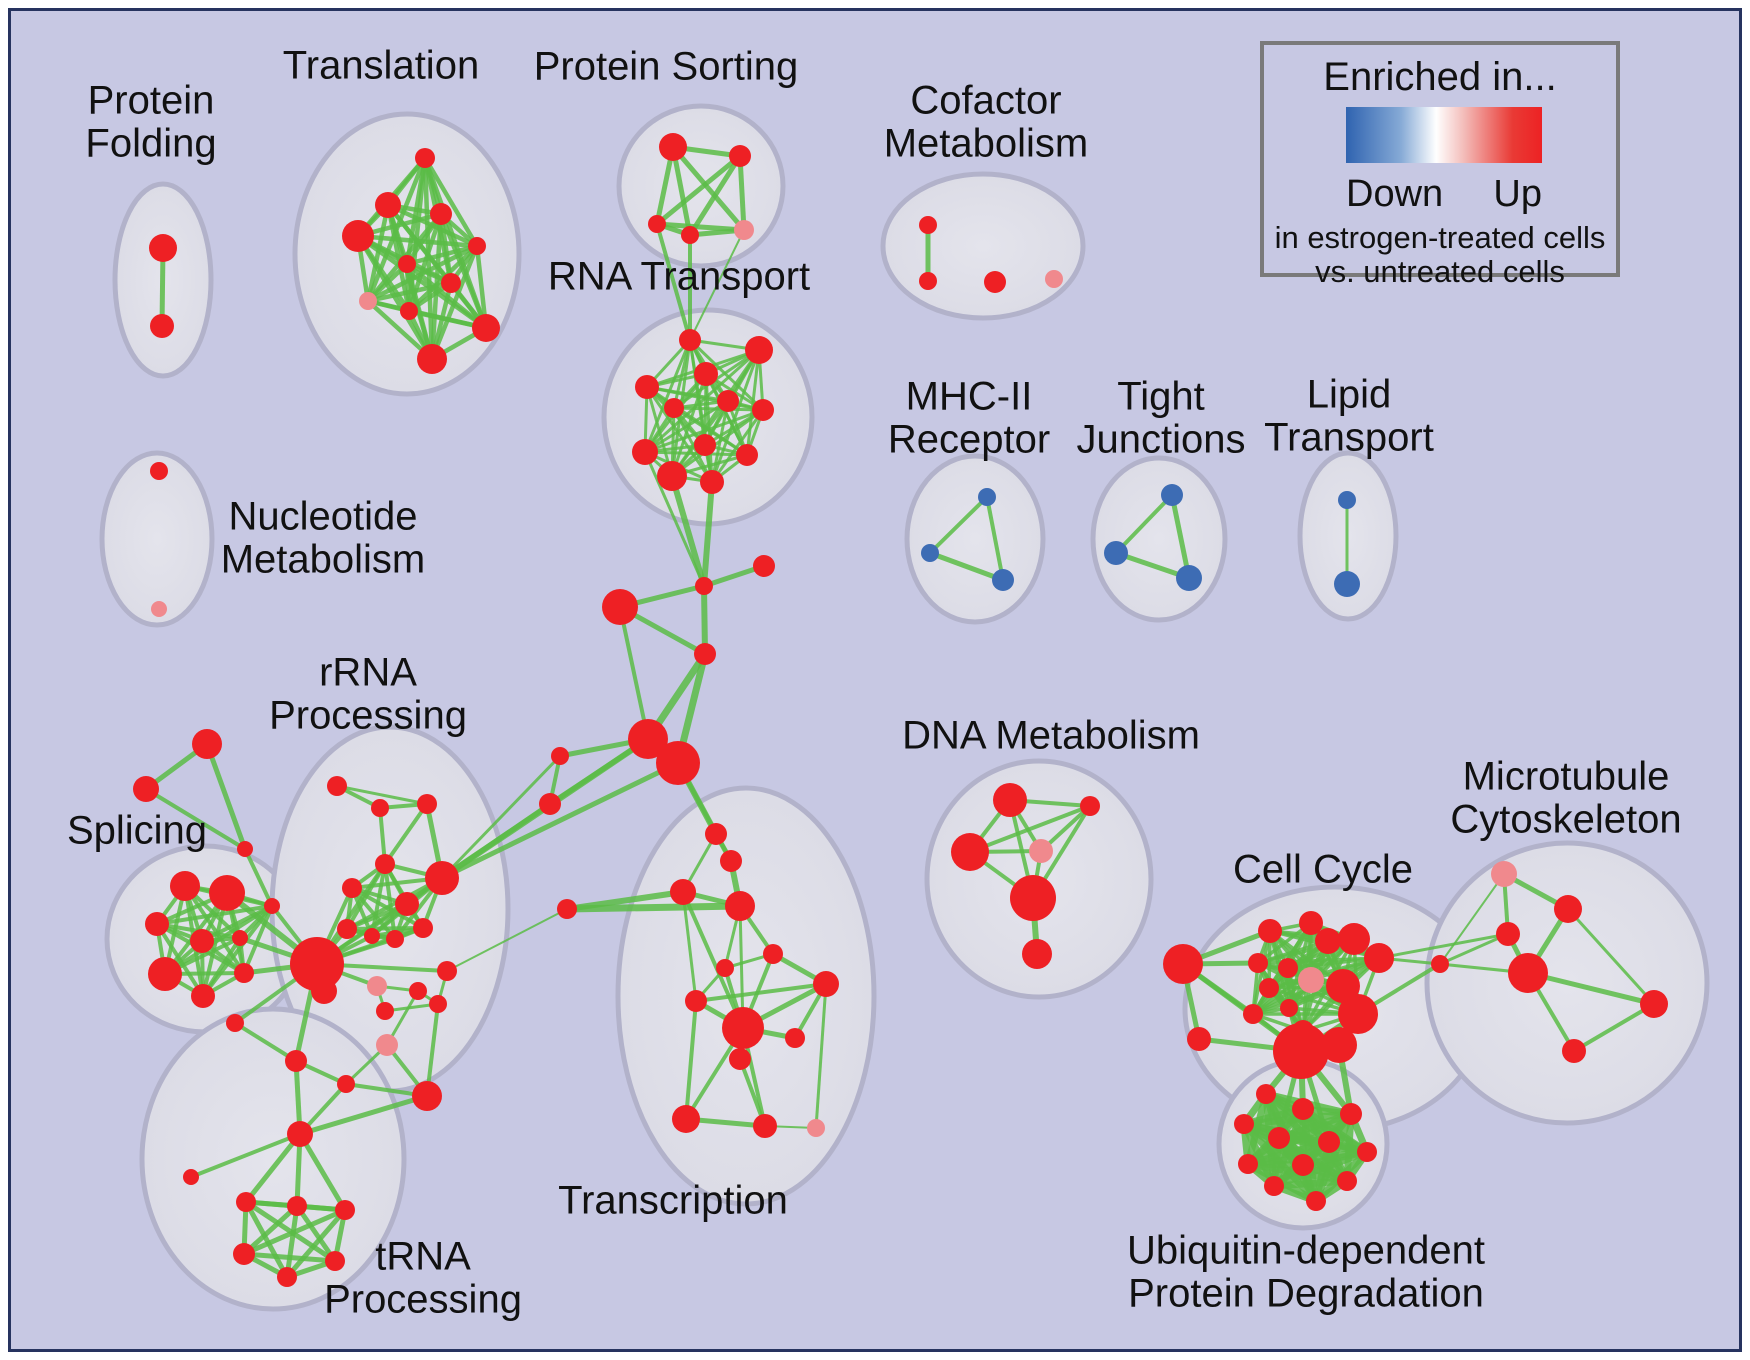  Describe the element at coordinates (1003, 580) in the screenshot. I see `network-node-mh3` at that location.